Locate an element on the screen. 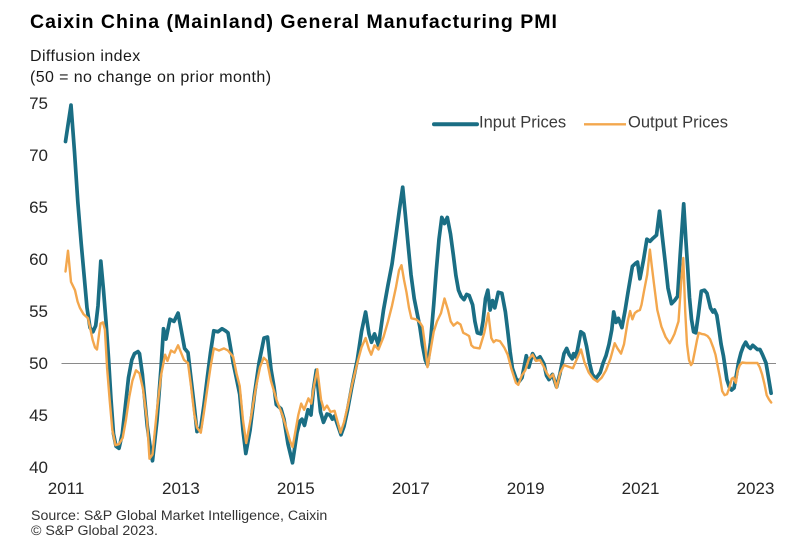  svg-text: 2023 is located at coordinates (756, 488).